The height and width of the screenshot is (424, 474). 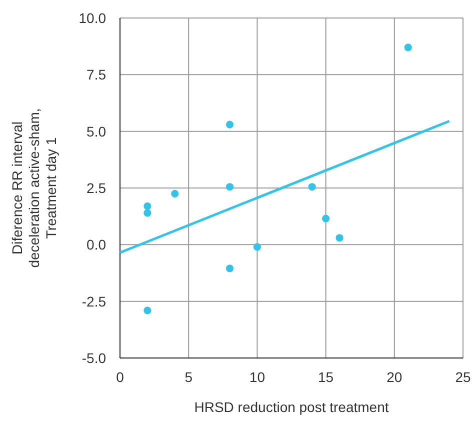 I want to click on x-tick-label: 10, so click(x=257, y=377).